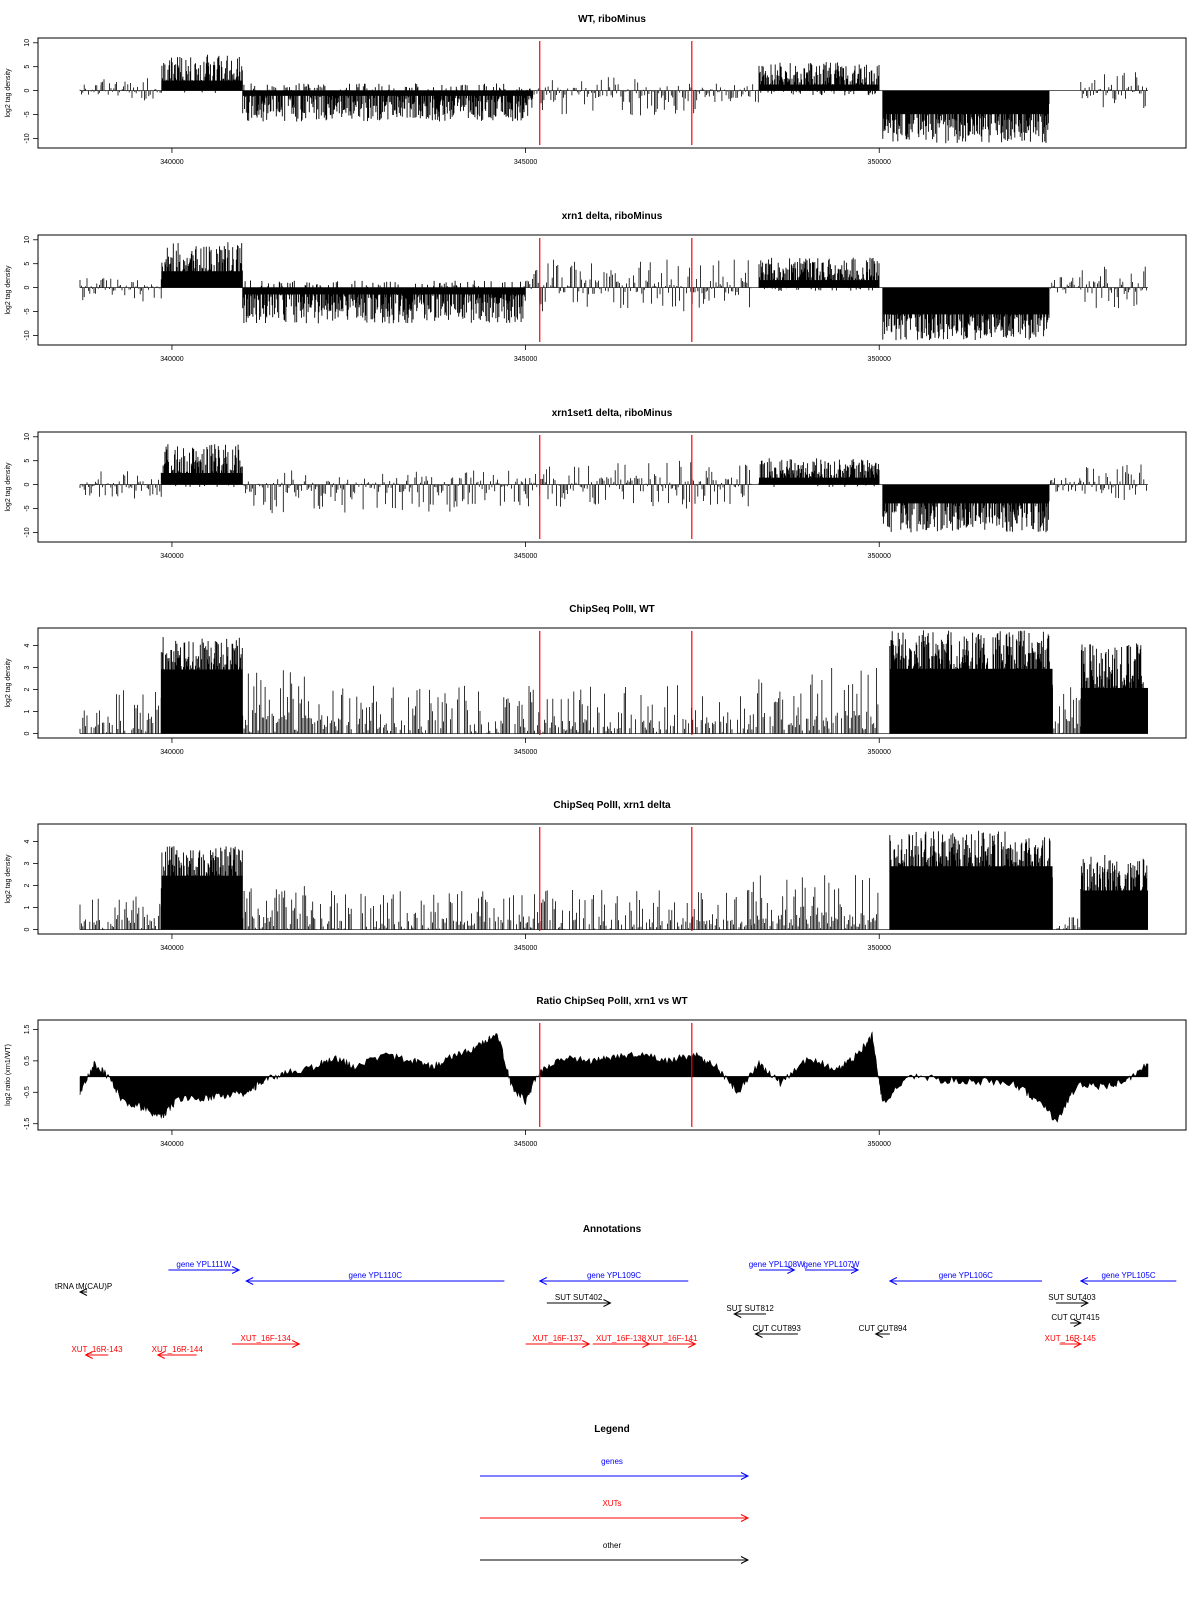  What do you see at coordinates (1071, 1338) in the screenshot?
I see `feature-label: XUT_16R-145` at bounding box center [1071, 1338].